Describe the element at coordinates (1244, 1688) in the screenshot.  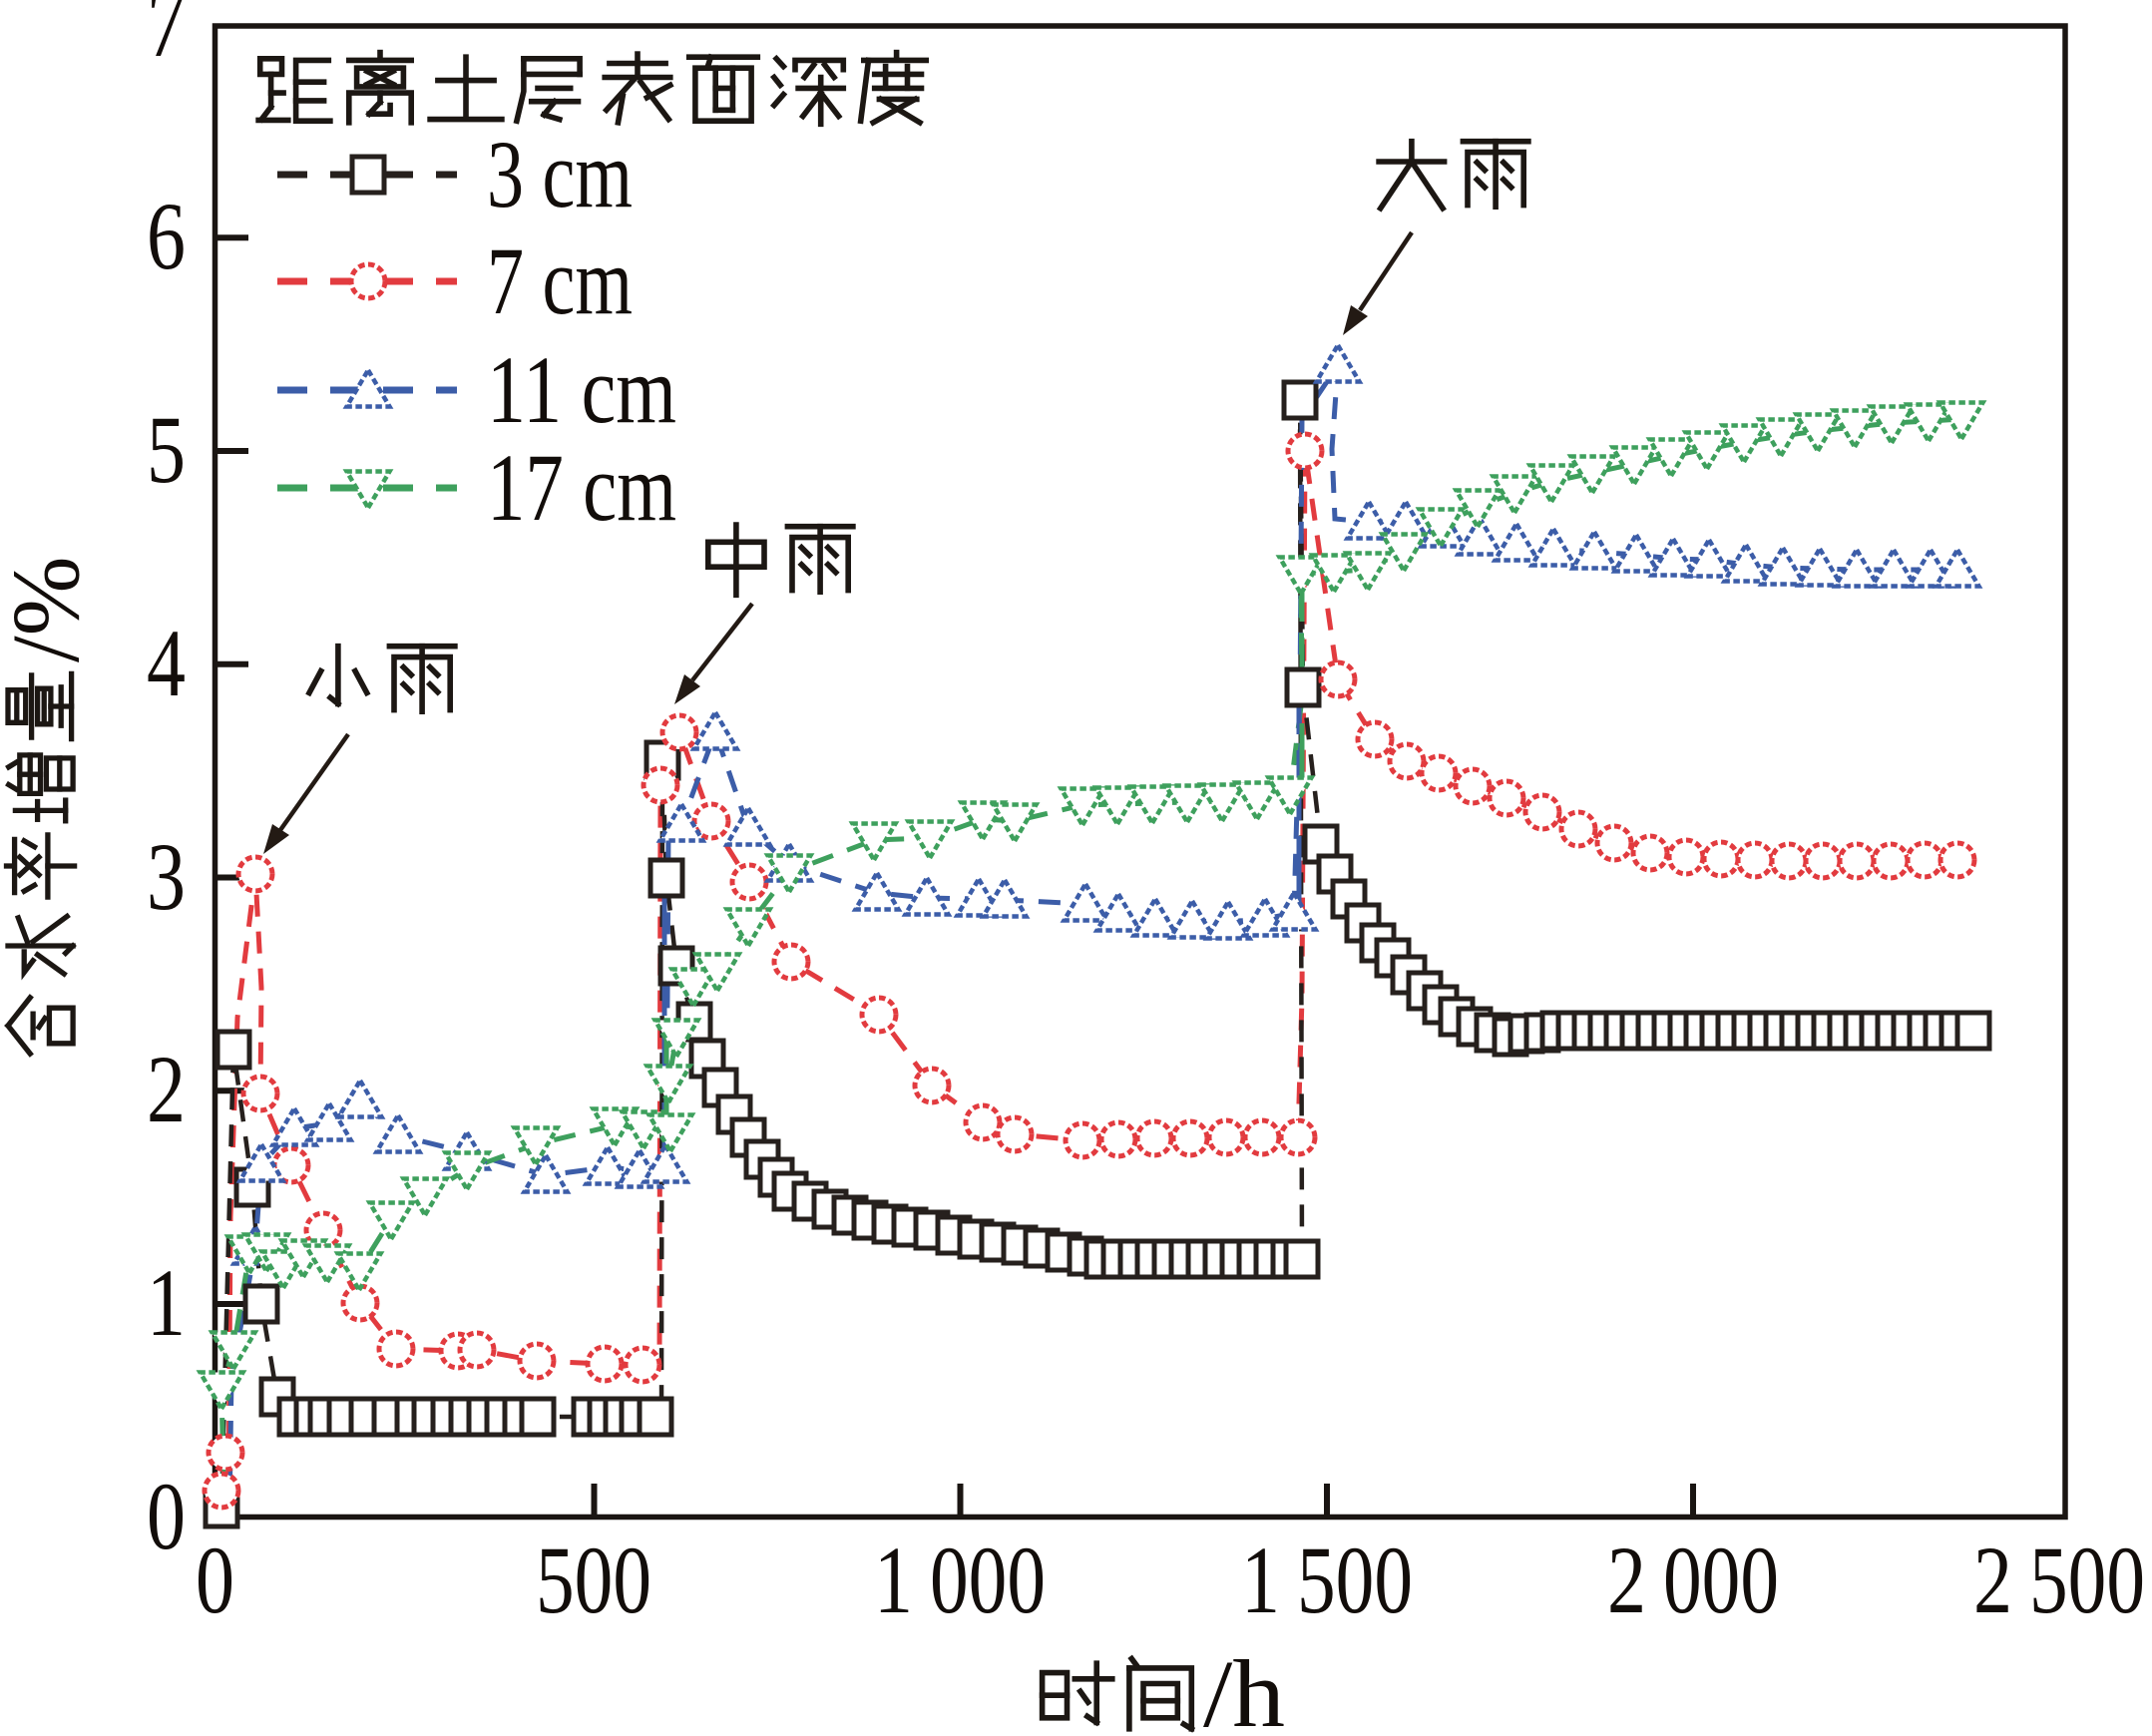
I see `svg-text: /h` at that location.